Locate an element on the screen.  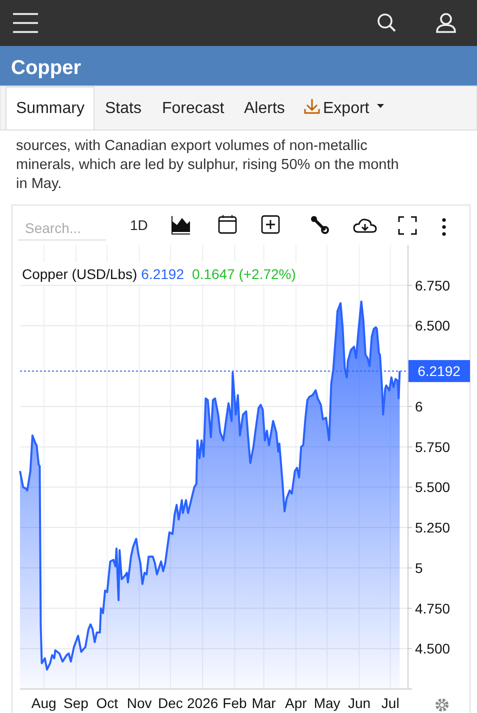
y-tick-label: 4.500 is located at coordinates (432, 648).